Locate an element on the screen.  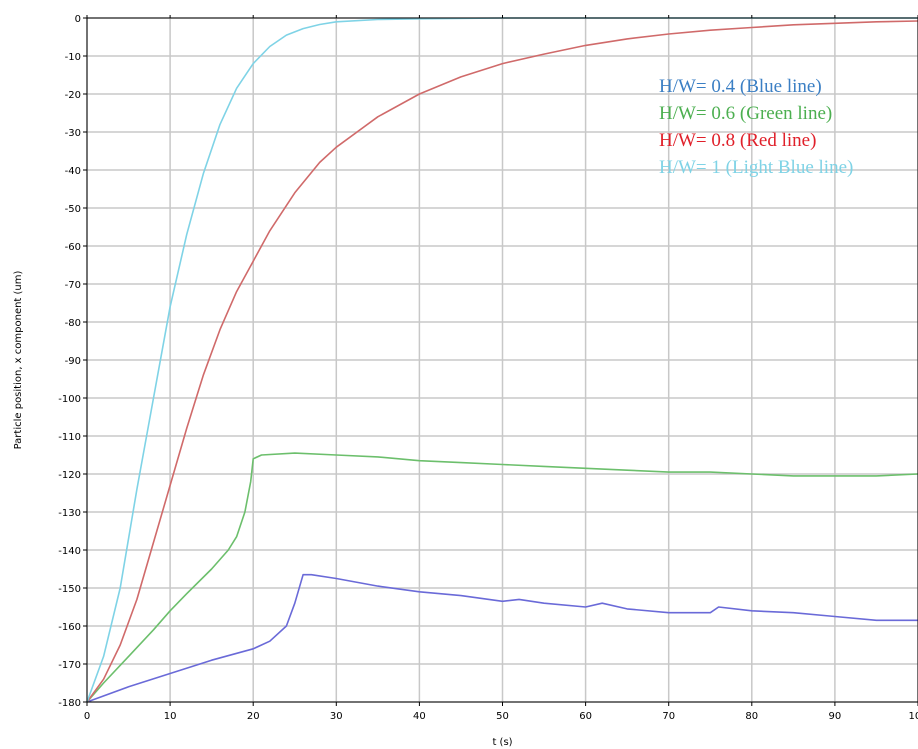
y-tick-label: -170 is located at coordinates (69, 665).